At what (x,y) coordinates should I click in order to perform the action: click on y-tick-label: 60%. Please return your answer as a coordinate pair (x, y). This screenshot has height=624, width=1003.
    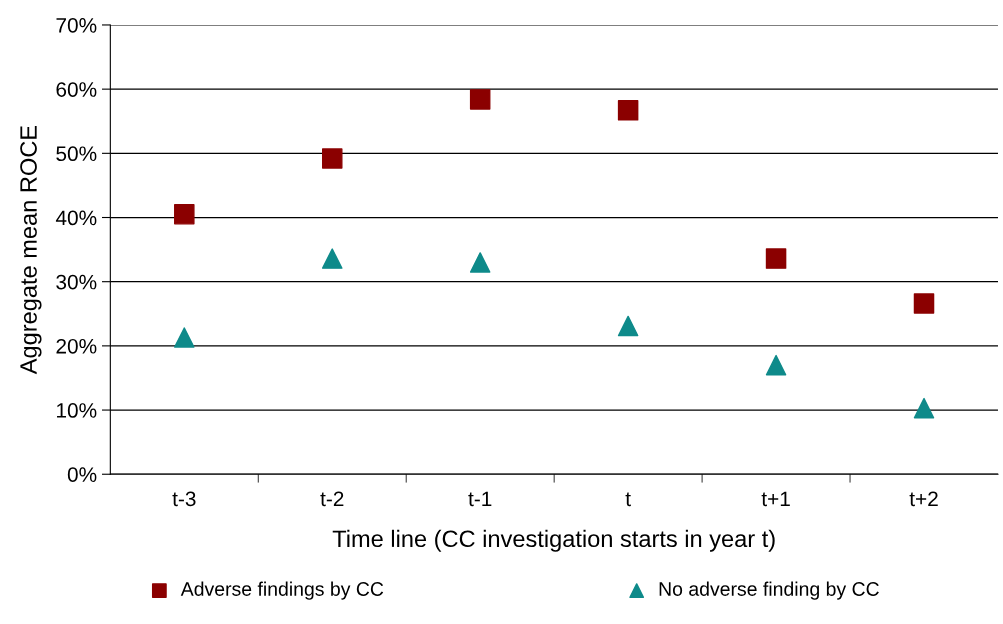
    Looking at the image, I should click on (76, 89).